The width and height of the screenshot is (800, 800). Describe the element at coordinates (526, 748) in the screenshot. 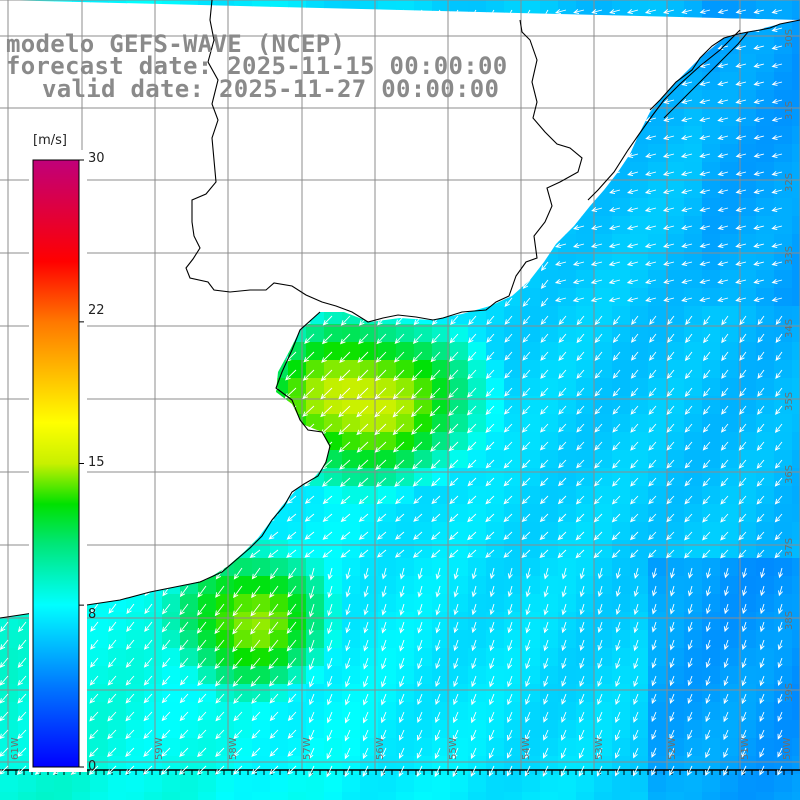

I see `longitude-label: 54W` at that location.